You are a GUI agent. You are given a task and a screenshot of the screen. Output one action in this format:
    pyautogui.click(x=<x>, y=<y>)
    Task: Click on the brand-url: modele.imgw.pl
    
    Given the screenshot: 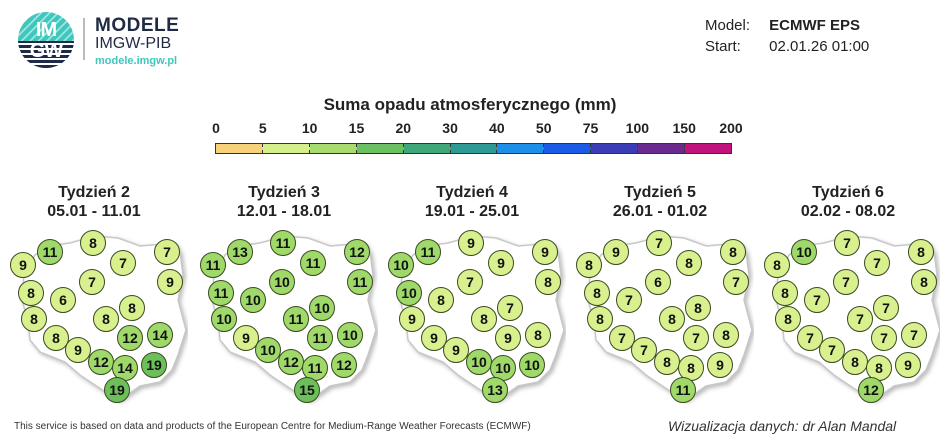 What is the action you would take?
    pyautogui.click(x=136, y=61)
    